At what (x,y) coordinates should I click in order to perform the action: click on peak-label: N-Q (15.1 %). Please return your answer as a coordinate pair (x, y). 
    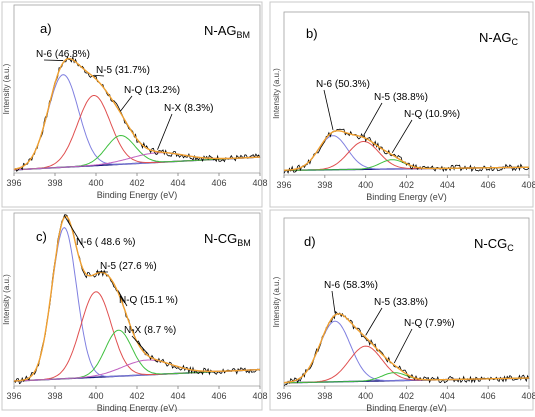
    Looking at the image, I should click on (148, 300).